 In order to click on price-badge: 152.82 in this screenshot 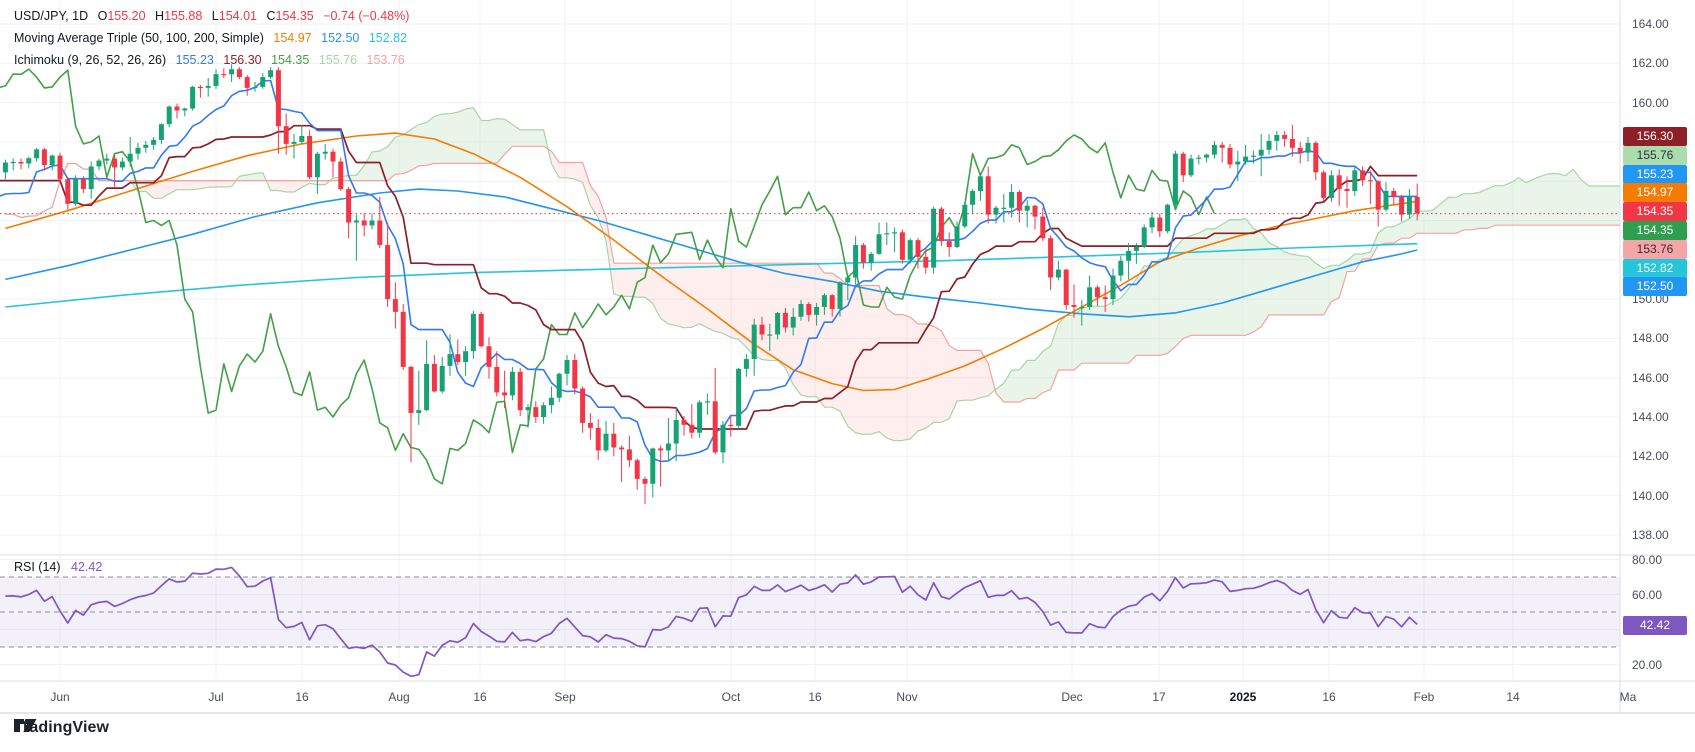, I will do `click(1655, 268)`.